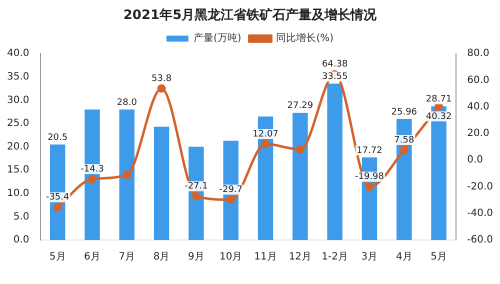 The width and height of the screenshot is (500, 284). Describe the element at coordinates (265, 134) in the screenshot. I see `data-label: 12.07` at that location.